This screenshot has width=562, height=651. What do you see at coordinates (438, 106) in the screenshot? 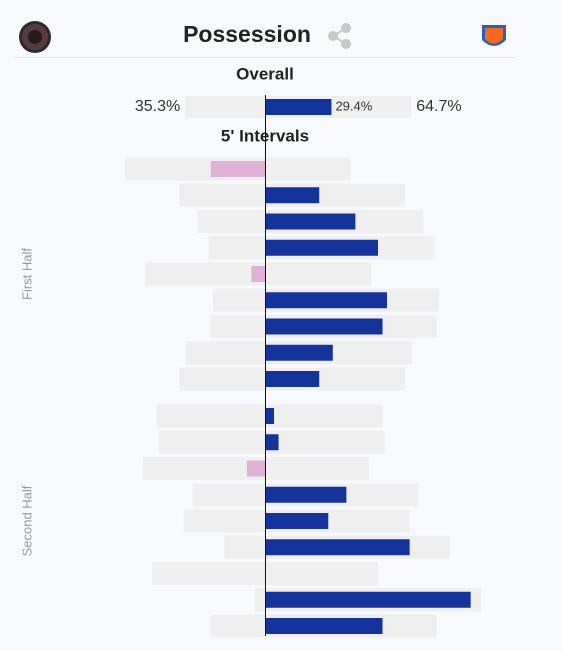
I see `overall-away-label: 64.7%` at bounding box center [438, 106].